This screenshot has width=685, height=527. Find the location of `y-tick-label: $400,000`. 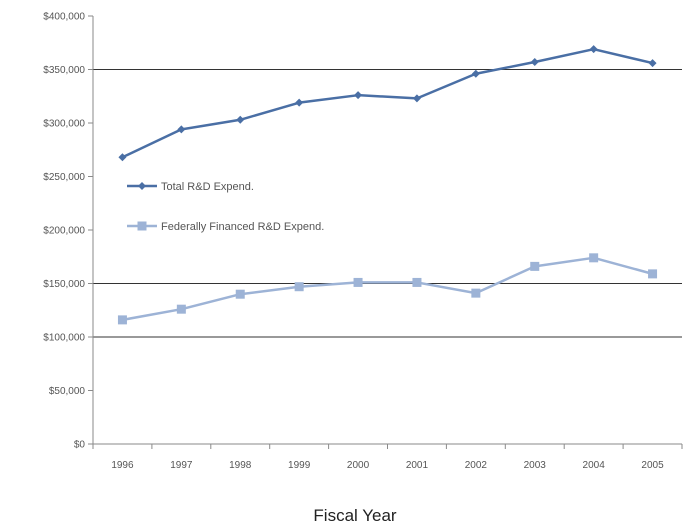

y-tick-label: $400,000 is located at coordinates (64, 17).